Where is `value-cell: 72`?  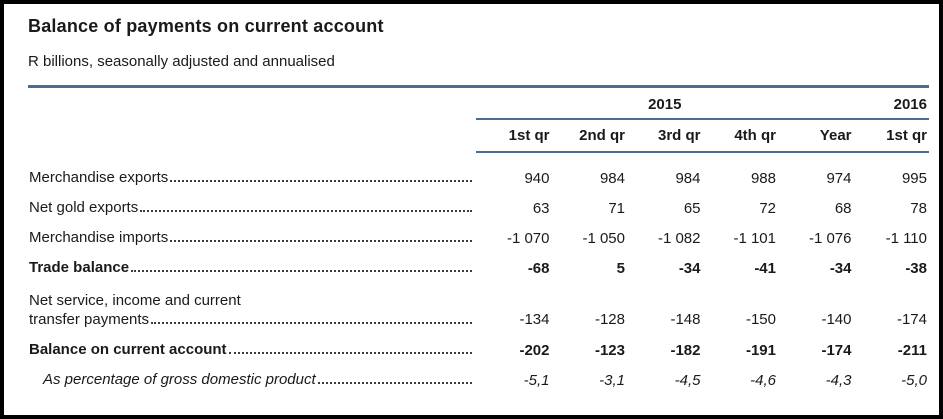 value-cell: 72 is located at coordinates (767, 208).